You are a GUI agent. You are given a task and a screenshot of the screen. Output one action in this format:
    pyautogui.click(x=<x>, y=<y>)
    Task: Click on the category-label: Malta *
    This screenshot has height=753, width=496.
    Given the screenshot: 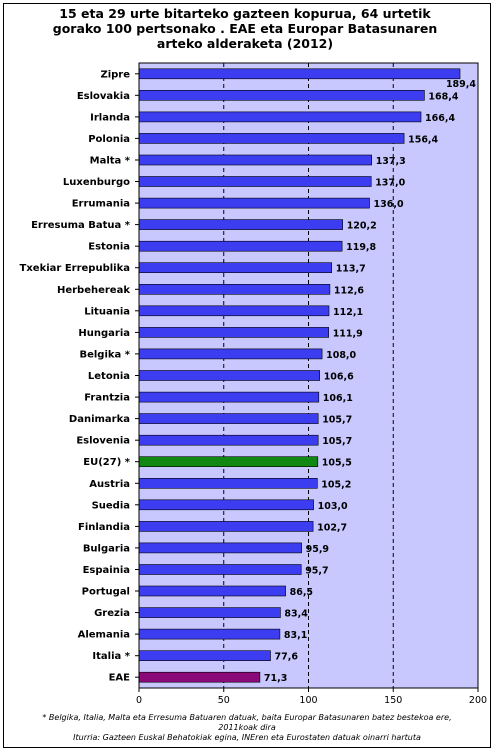 What is the action you would take?
    pyautogui.click(x=110, y=161)
    